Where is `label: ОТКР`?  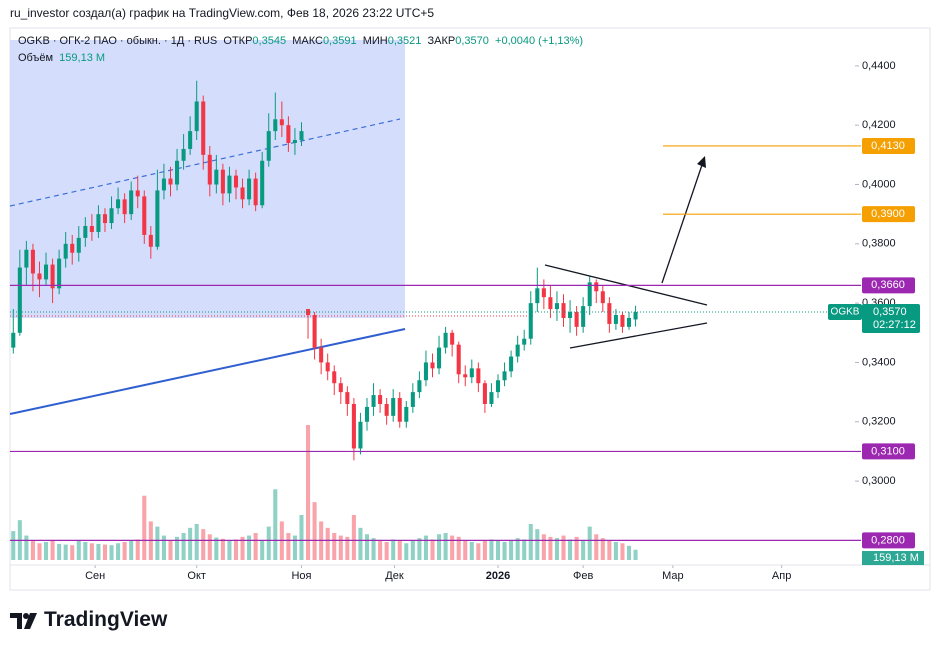 label: ОТКР is located at coordinates (238, 41).